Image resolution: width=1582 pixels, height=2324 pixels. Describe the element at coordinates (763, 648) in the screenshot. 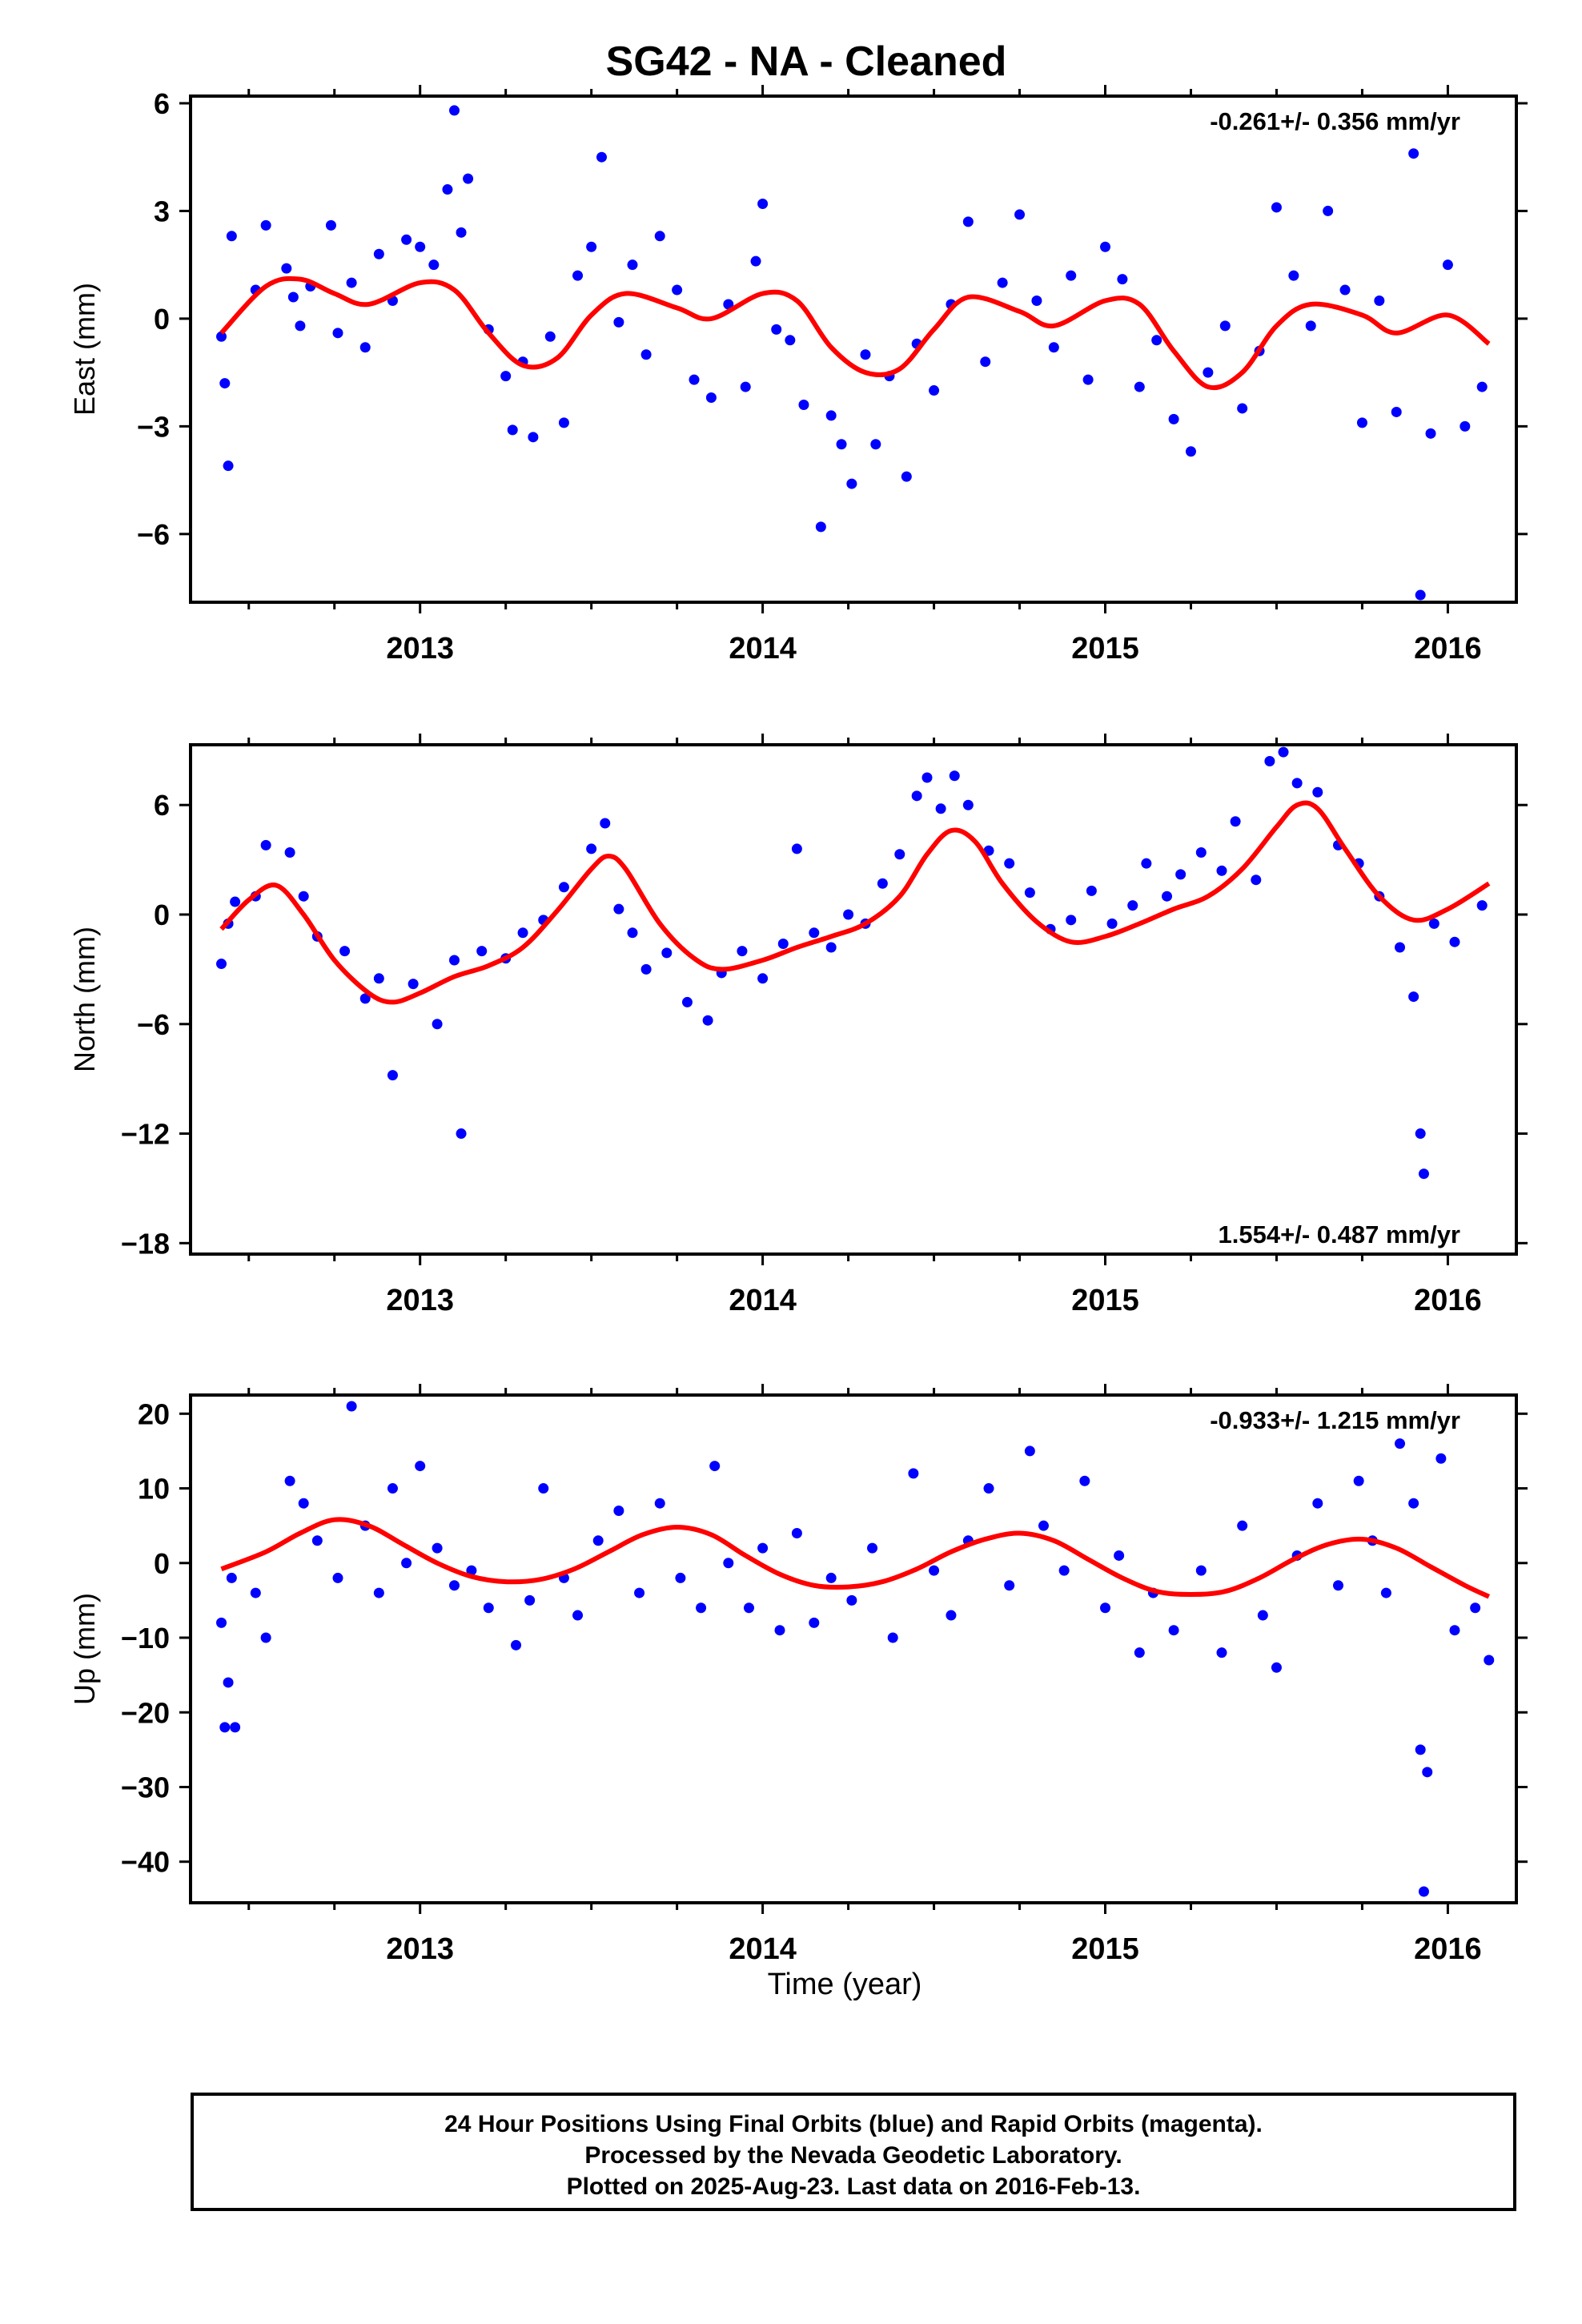

I see `east-xtick-label: 2014` at that location.